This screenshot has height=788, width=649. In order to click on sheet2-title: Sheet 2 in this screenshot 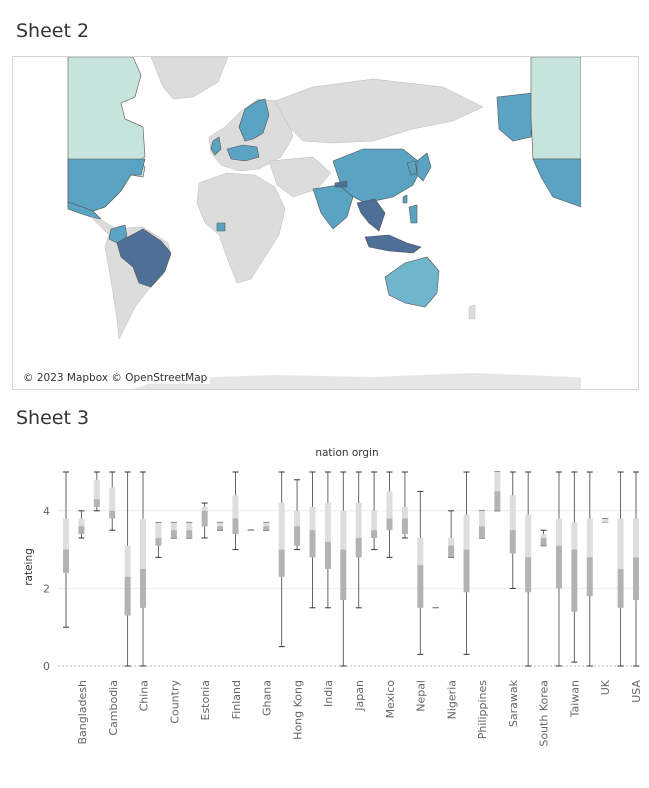, I will do `click(53, 31)`.